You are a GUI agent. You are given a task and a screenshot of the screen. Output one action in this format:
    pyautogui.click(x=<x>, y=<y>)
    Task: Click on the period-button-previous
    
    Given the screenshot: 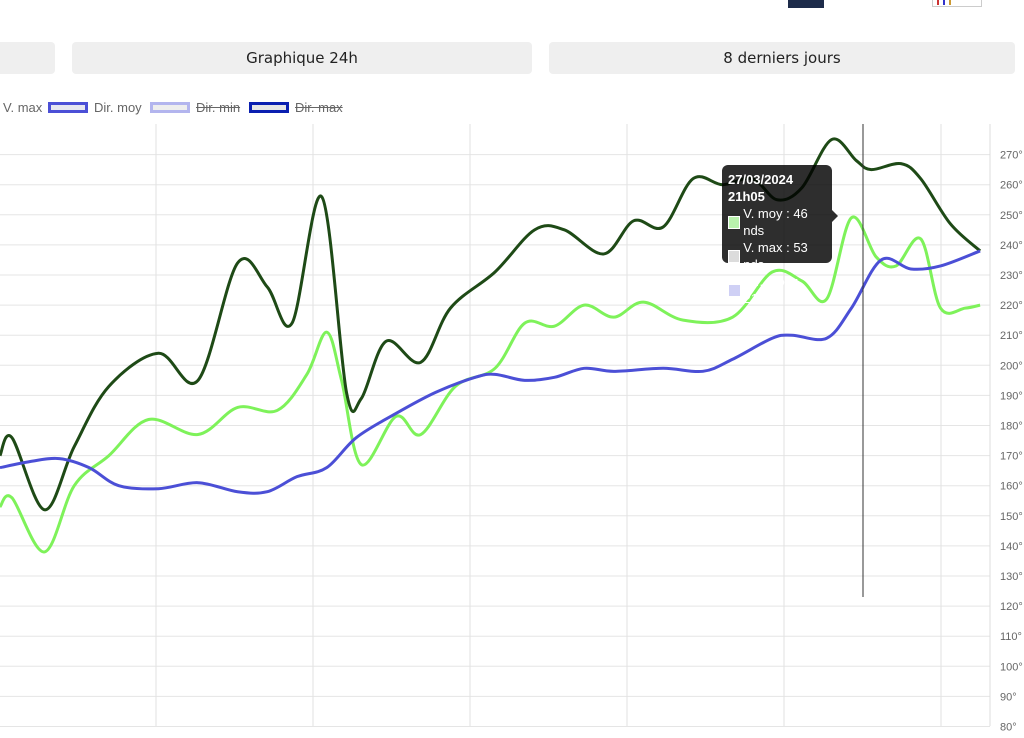 What is the action you would take?
    pyautogui.click(x=27, y=58)
    